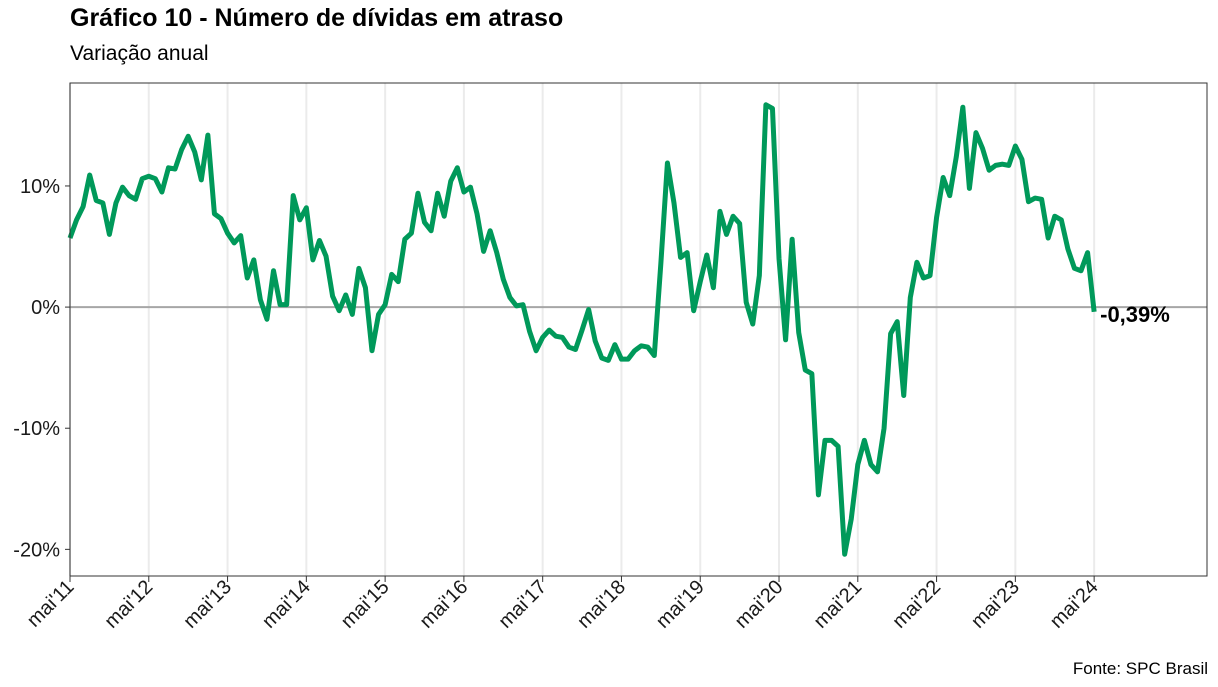 Image resolution: width=1218 pixels, height=687 pixels. I want to click on x-tick-label: mai'22, so click(916, 604).